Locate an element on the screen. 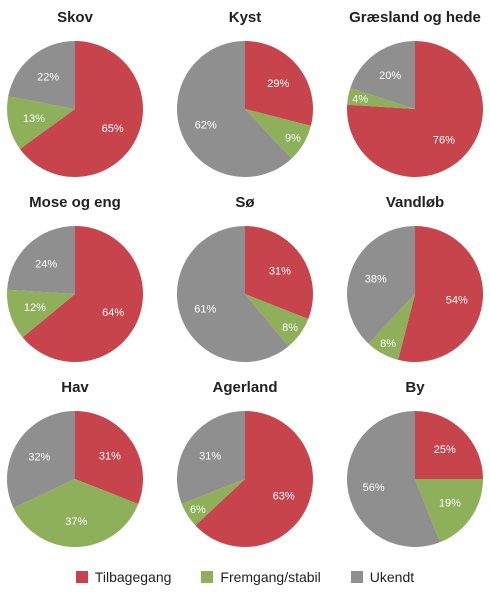 The height and width of the screenshot is (600, 490). pie-kyst: Kyst 29% 9% 62% is located at coordinates (245, 93).